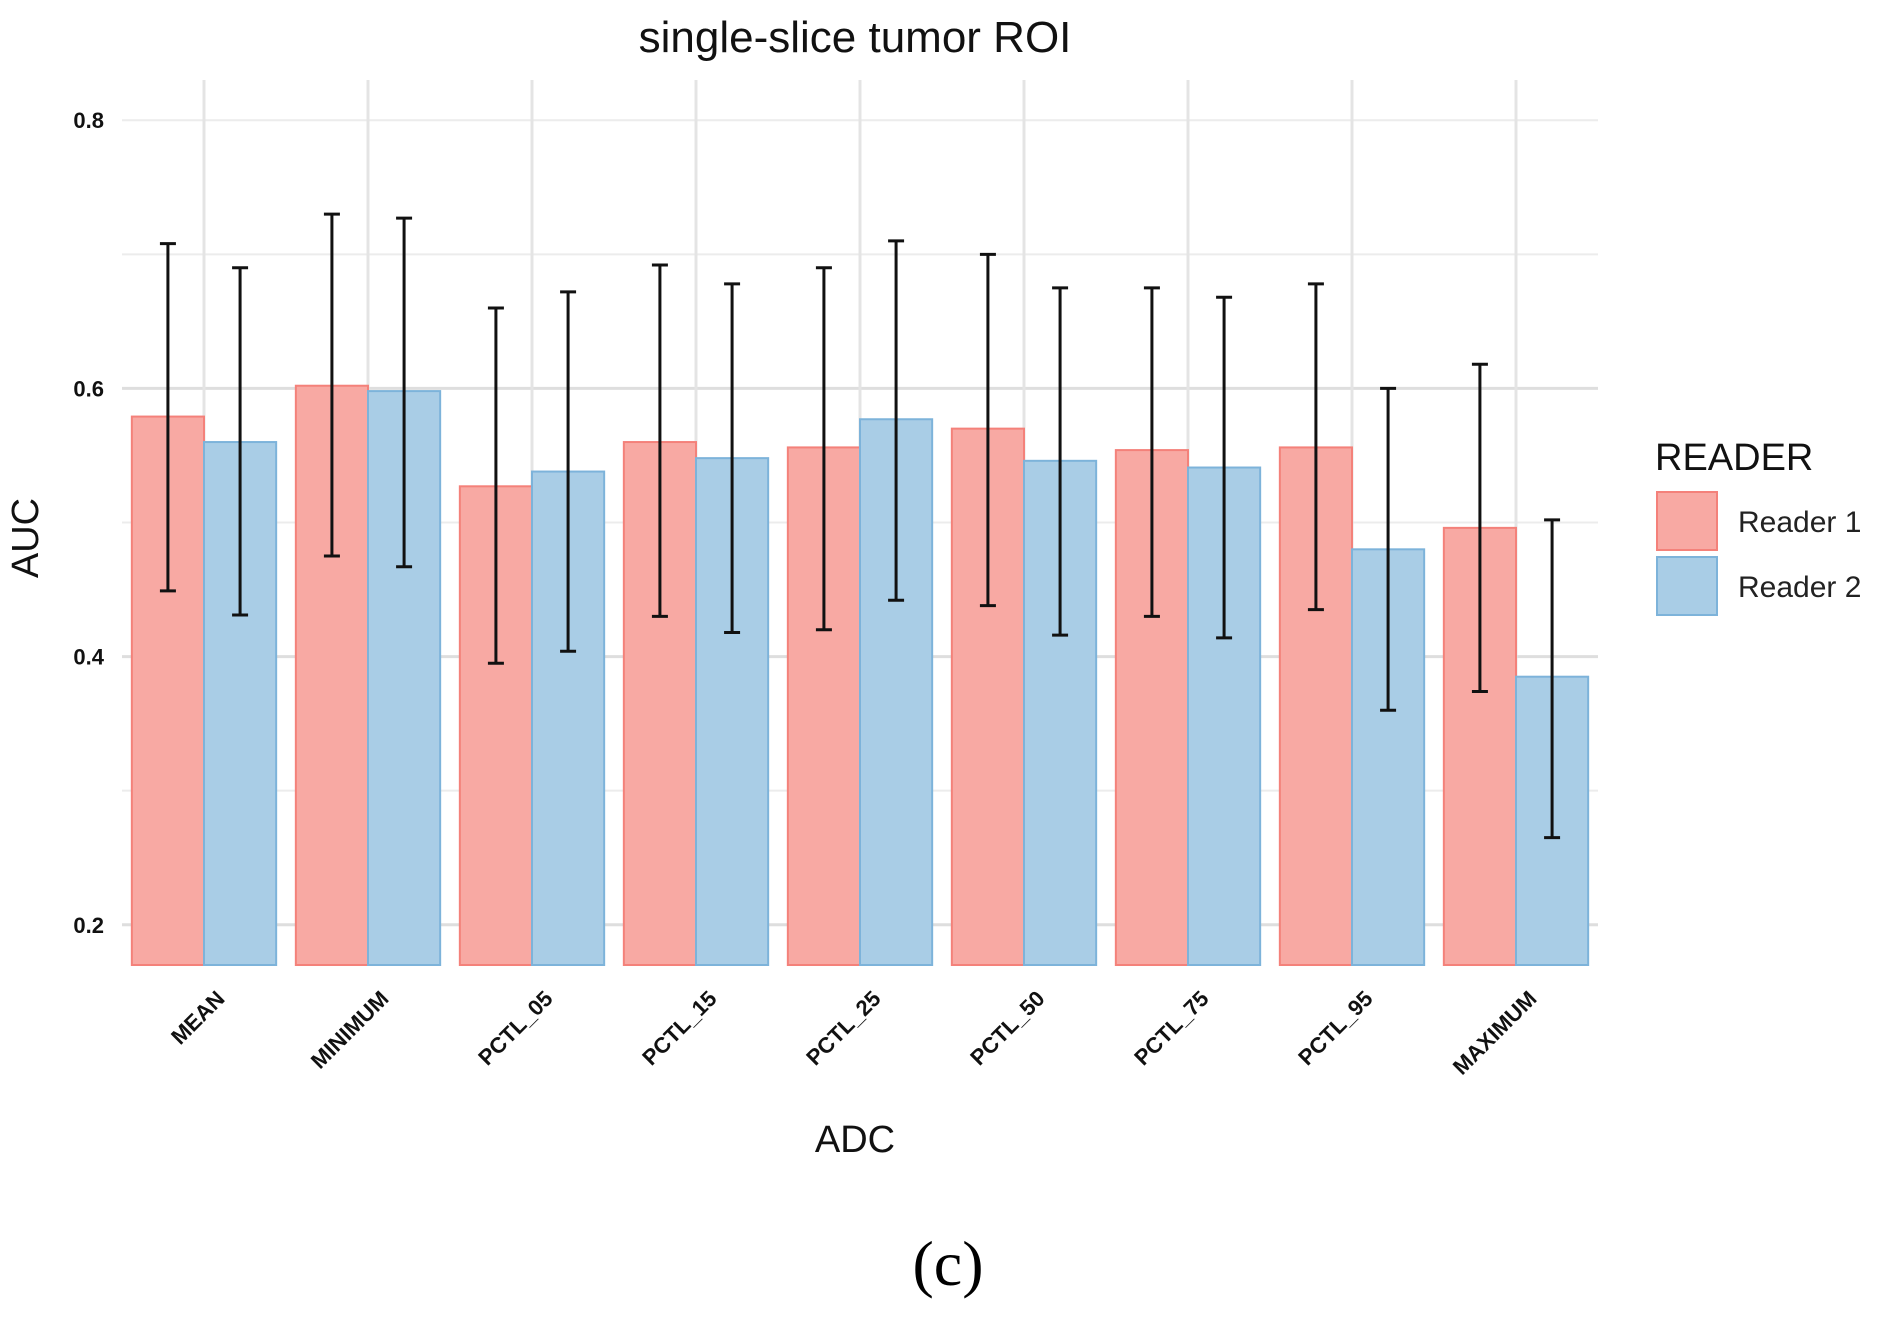  What do you see at coordinates (88, 388) in the screenshot?
I see `y-tick-label: 0.6` at bounding box center [88, 388].